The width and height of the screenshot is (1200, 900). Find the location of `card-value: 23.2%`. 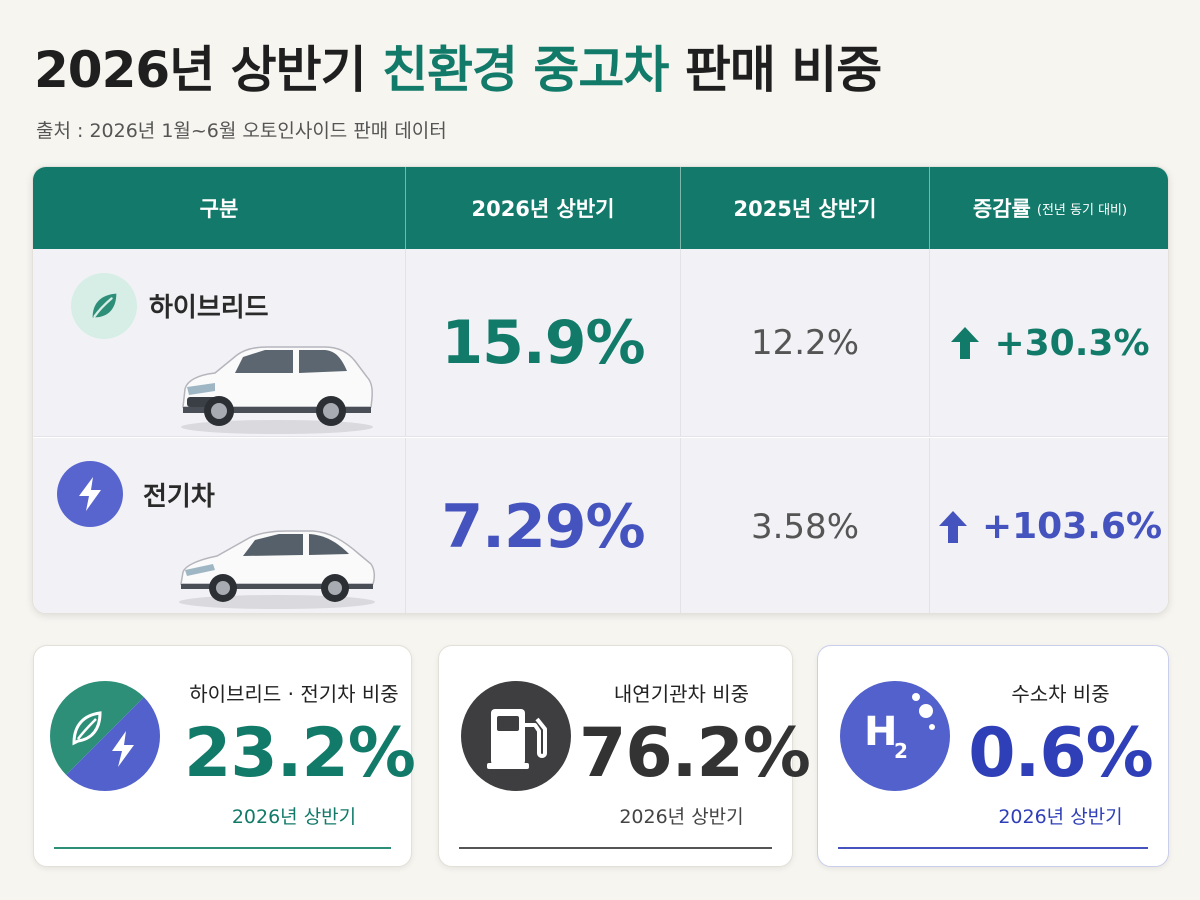

card-value: 23.2% is located at coordinates (300, 753).